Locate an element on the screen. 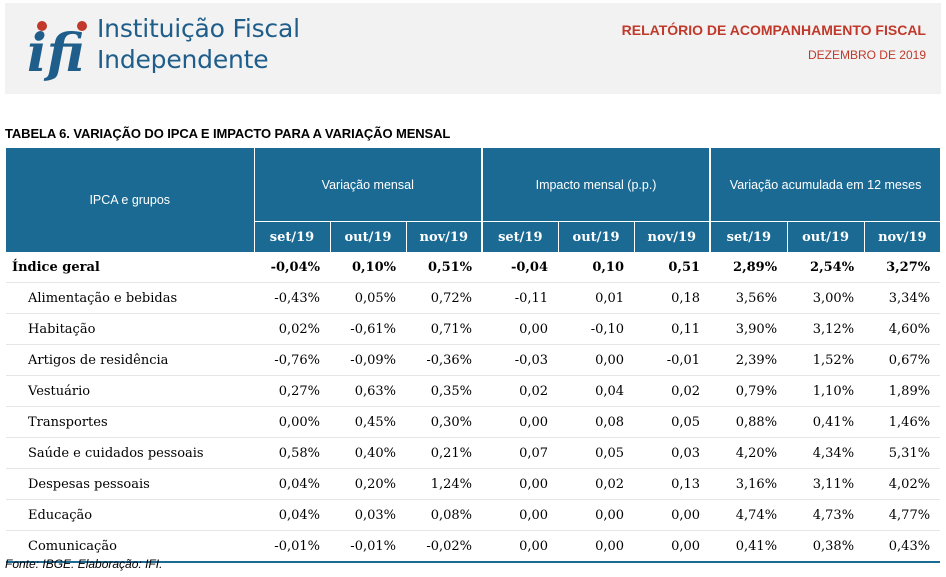 The height and width of the screenshot is (577, 946). table-cell: 0,20% is located at coordinates (368, 484).